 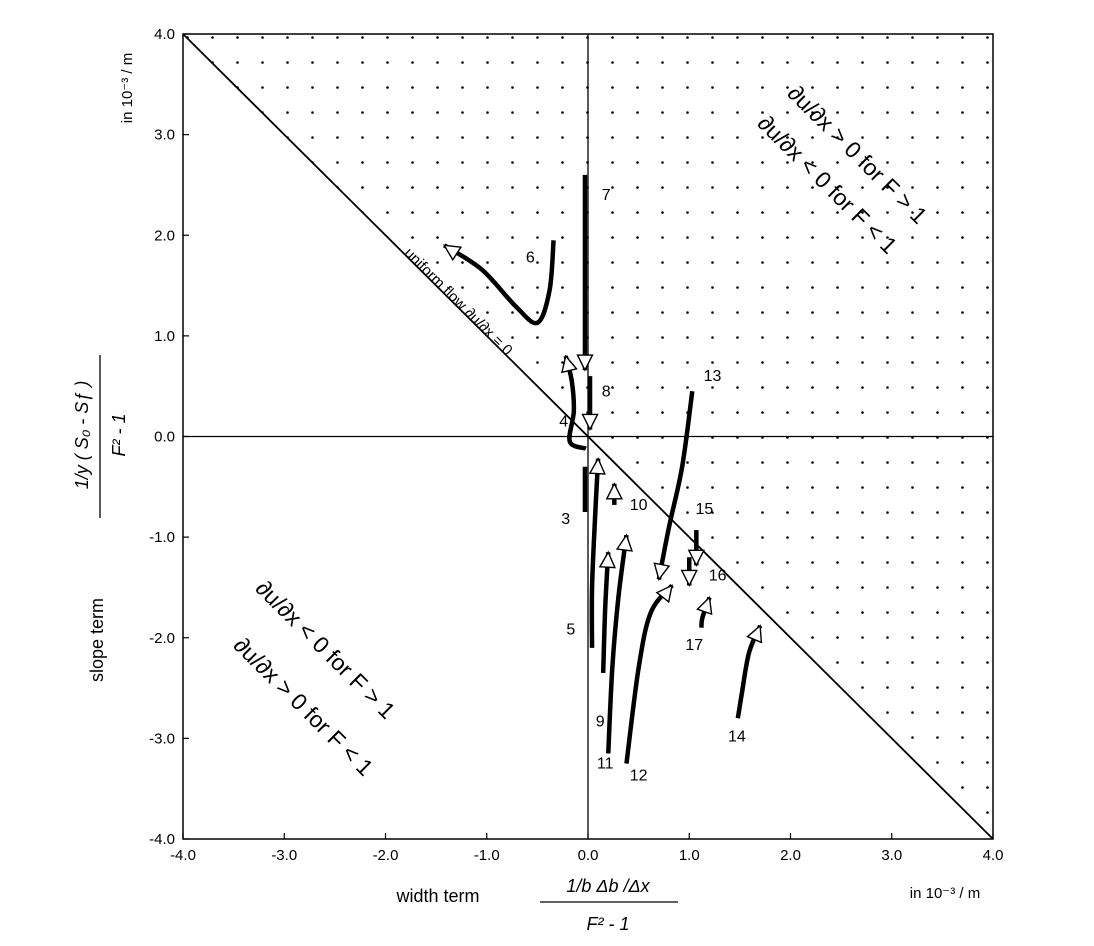 What do you see at coordinates (97, 640) in the screenshot?
I see `y-axis-label: slope term` at bounding box center [97, 640].